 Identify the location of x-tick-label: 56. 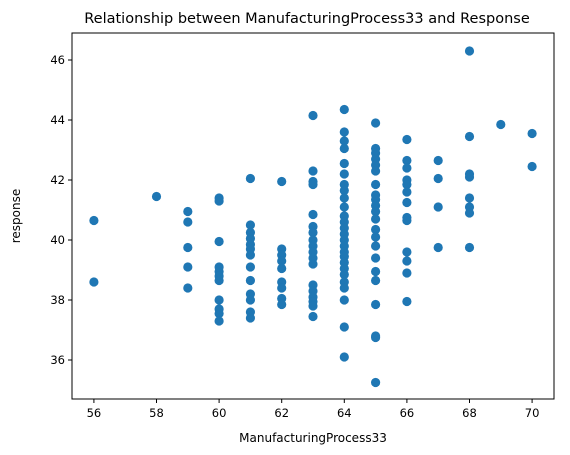
(94, 413).